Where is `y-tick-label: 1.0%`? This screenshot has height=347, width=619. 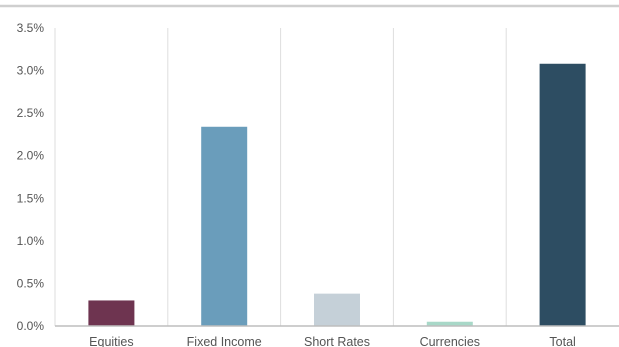
y-tick-label: 1.0% is located at coordinates (31, 241).